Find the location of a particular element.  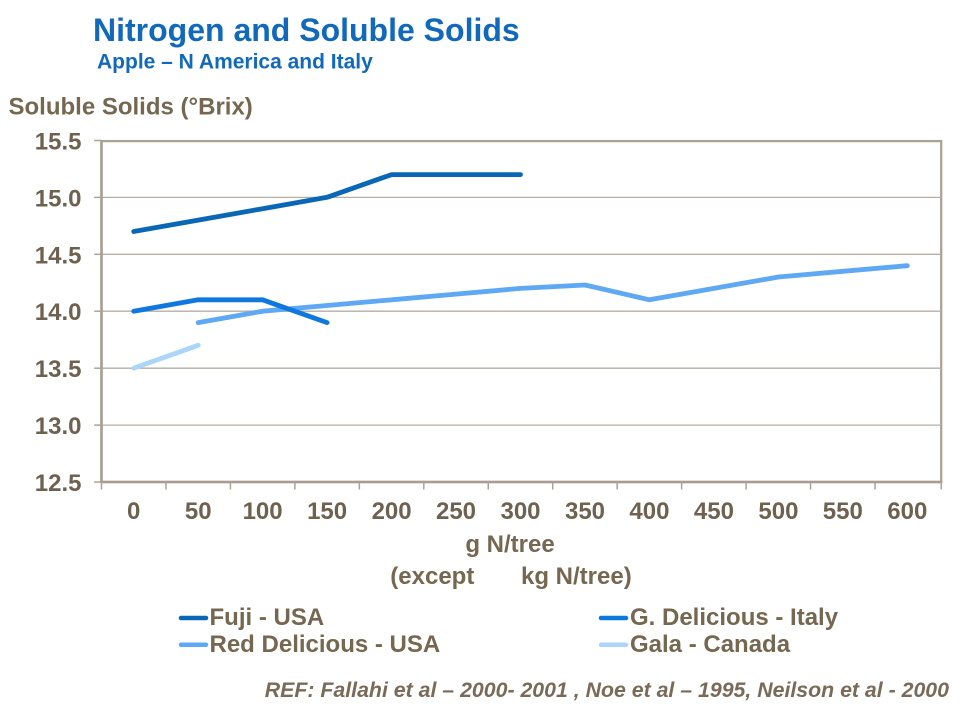

svg-text: 200 is located at coordinates (392, 511).